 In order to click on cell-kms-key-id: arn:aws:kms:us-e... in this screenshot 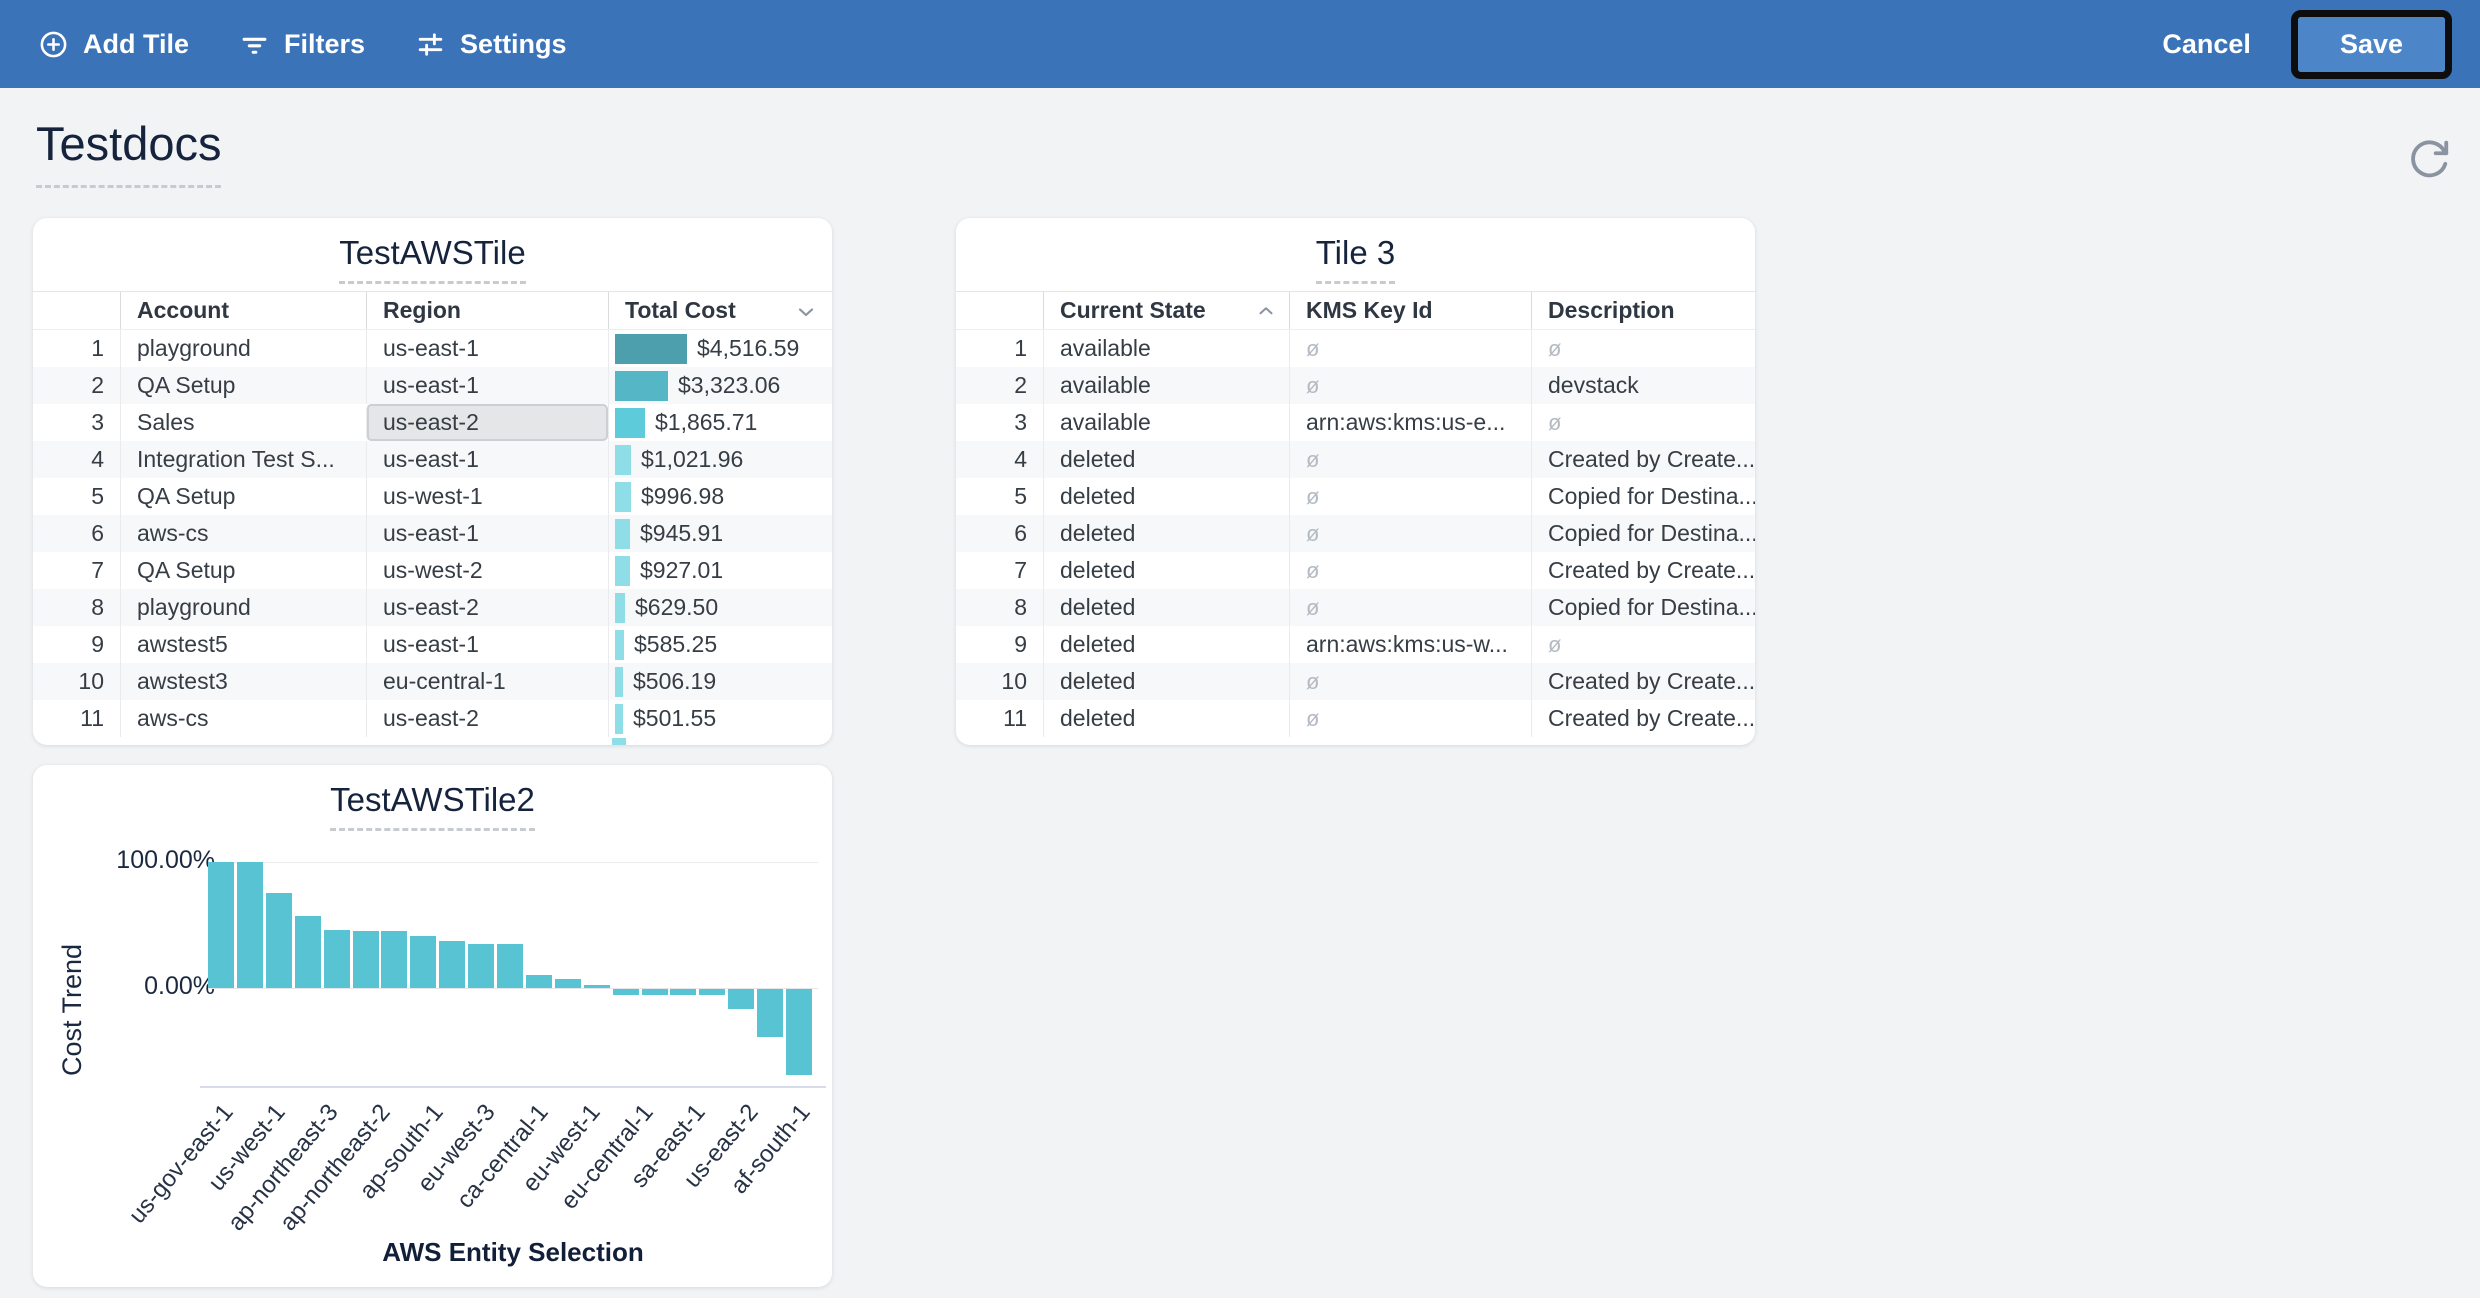, I will do `click(1410, 422)`.